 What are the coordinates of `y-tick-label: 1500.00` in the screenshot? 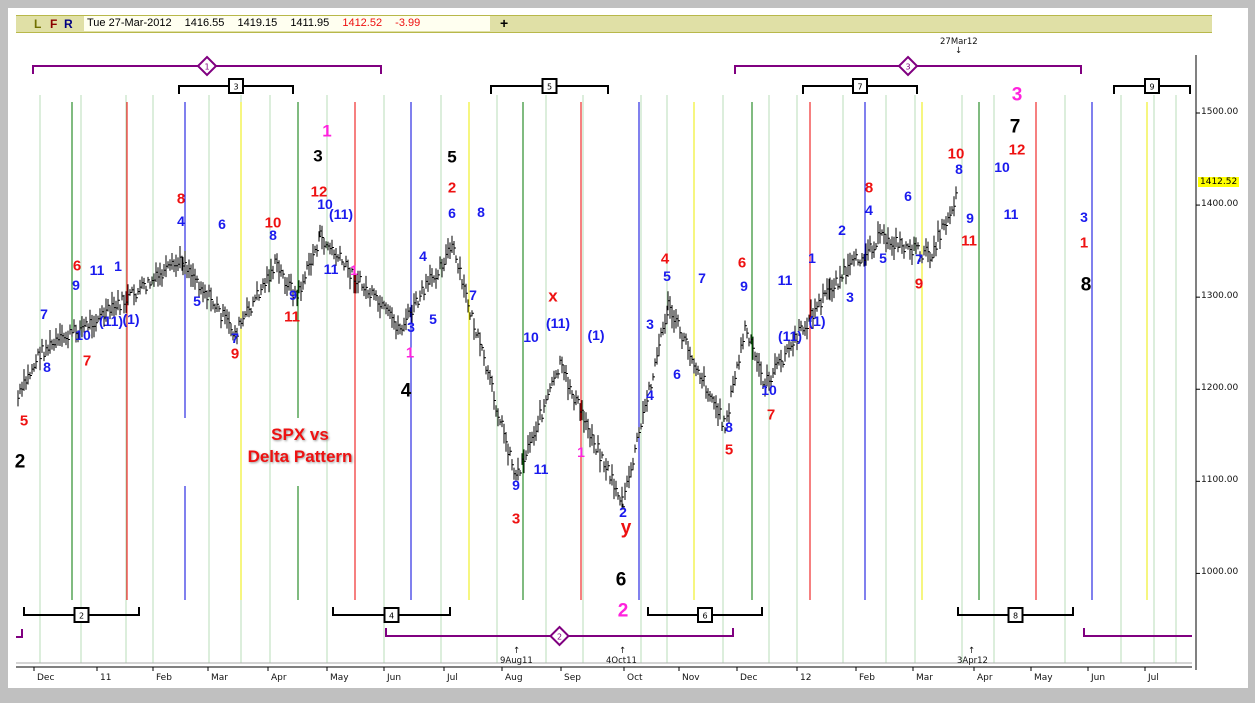 It's located at (1220, 112).